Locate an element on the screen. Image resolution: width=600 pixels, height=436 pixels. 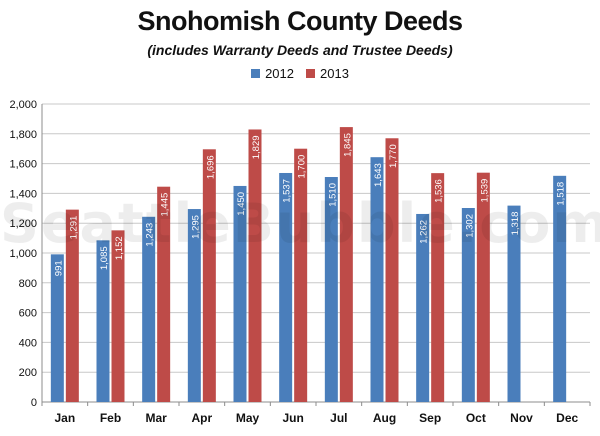
data-label: 1,152 is located at coordinates (119, 248).